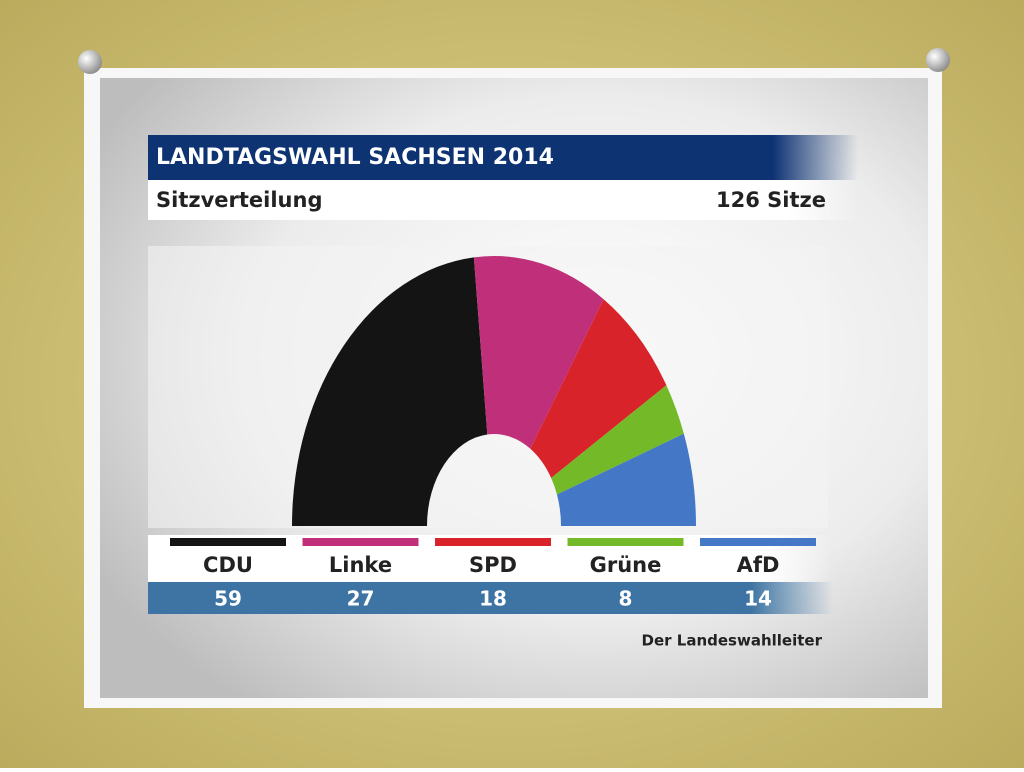 The height and width of the screenshot is (772, 1024). Describe the element at coordinates (239, 200) in the screenshot. I see `chart-subtitle: Sitzverteilung` at that location.